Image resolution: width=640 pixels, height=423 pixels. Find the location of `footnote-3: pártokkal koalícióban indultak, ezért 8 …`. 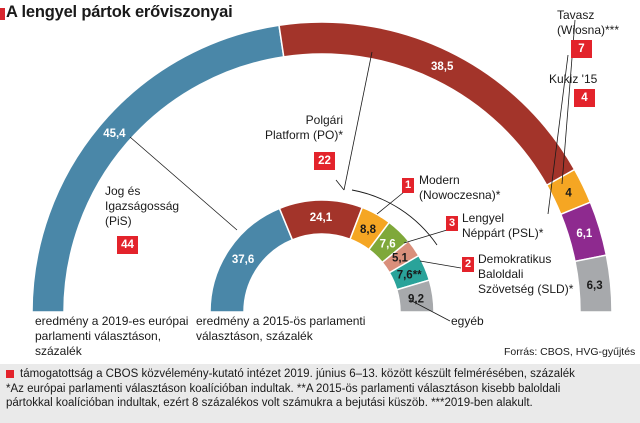

footnote-3: pártokkal koalícióban indultak, ezért 8 … is located at coordinates (269, 403).